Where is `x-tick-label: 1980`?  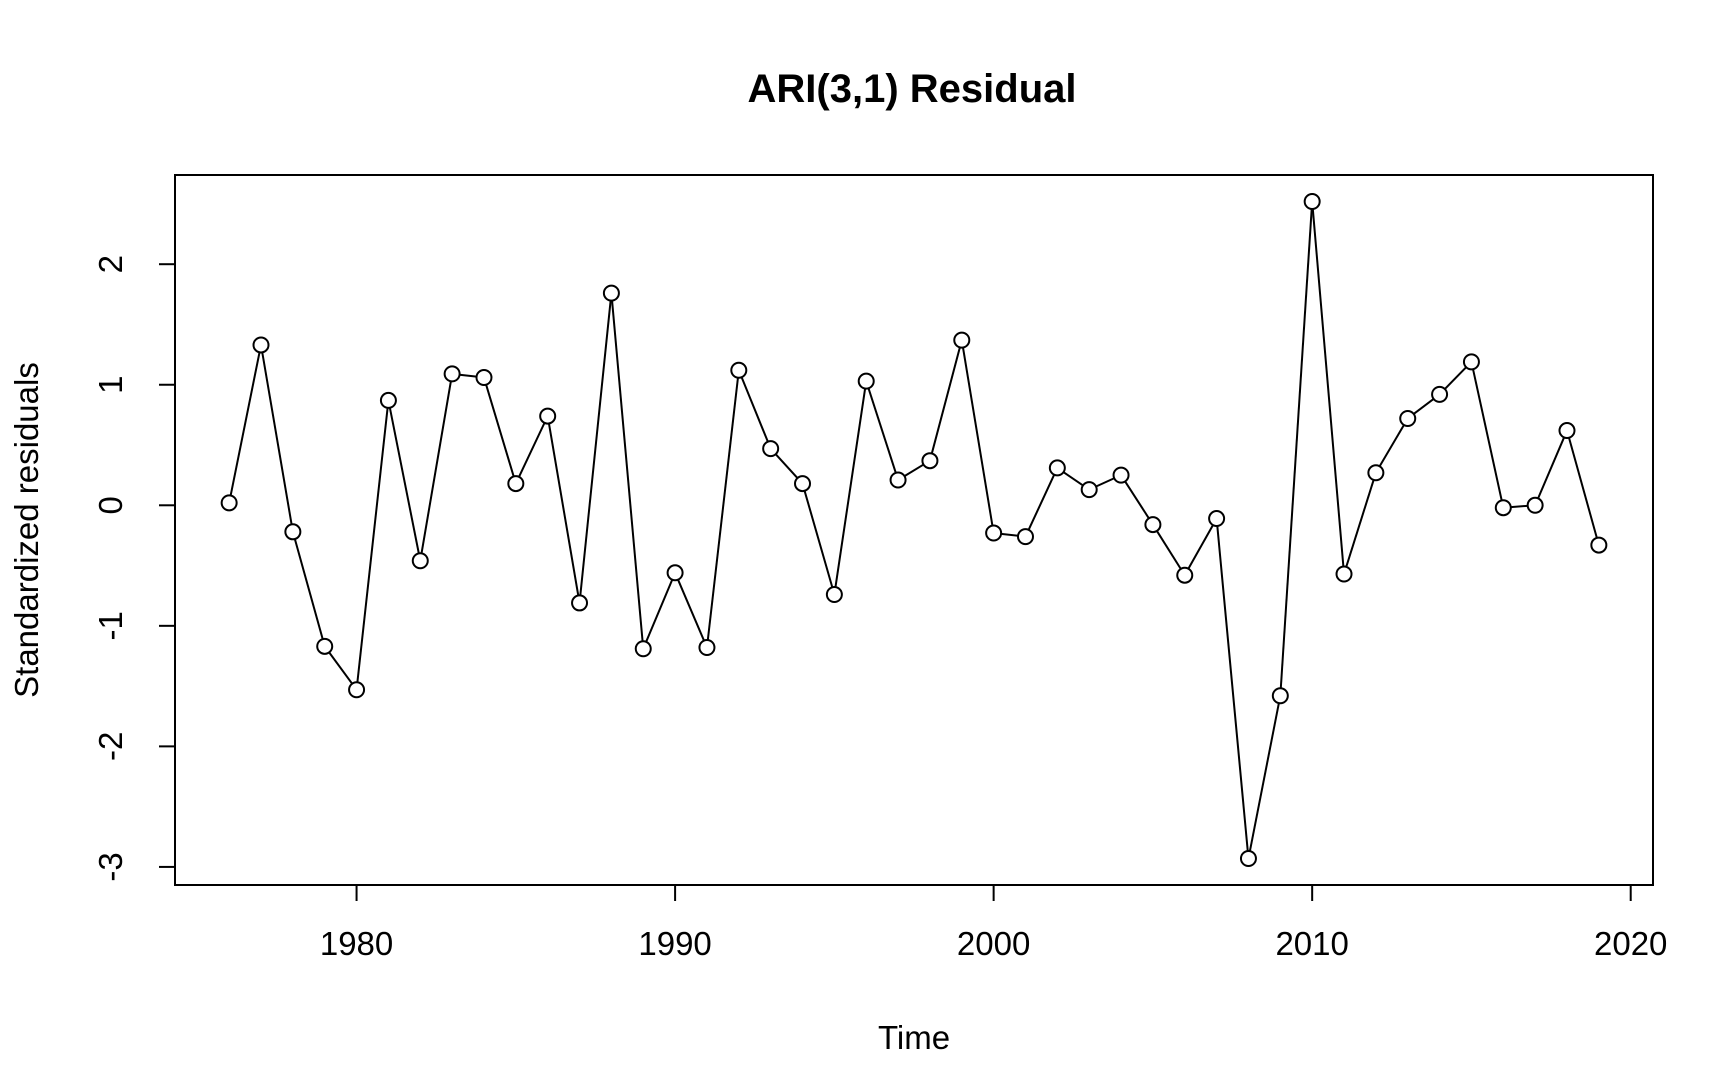
x-tick-label: 1980 is located at coordinates (356, 943).